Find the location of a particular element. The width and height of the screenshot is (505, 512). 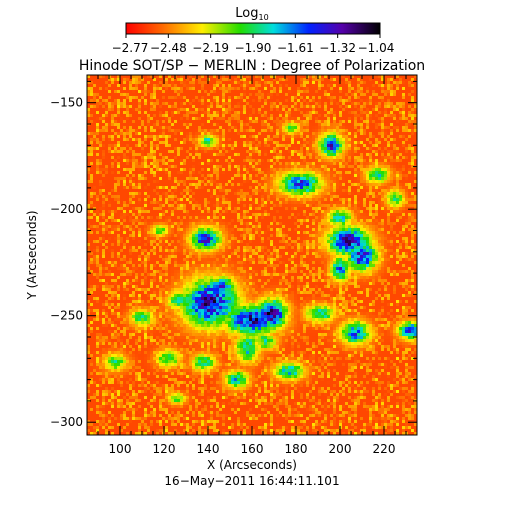

colorbar-tick-label: −1.32 is located at coordinates (337, 48).